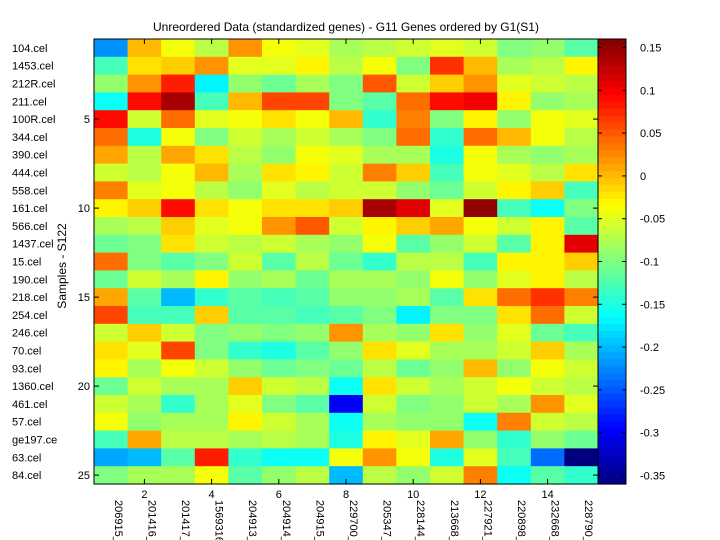 The width and height of the screenshot is (720, 540). Describe the element at coordinates (26, 352) in the screenshot. I see `row-label: 70.cel` at that location.